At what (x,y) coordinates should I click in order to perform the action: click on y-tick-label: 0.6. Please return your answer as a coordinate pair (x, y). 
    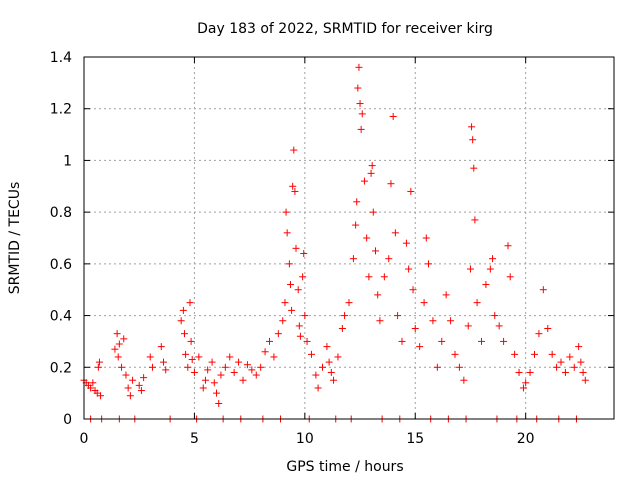
    Looking at the image, I should click on (61, 265).